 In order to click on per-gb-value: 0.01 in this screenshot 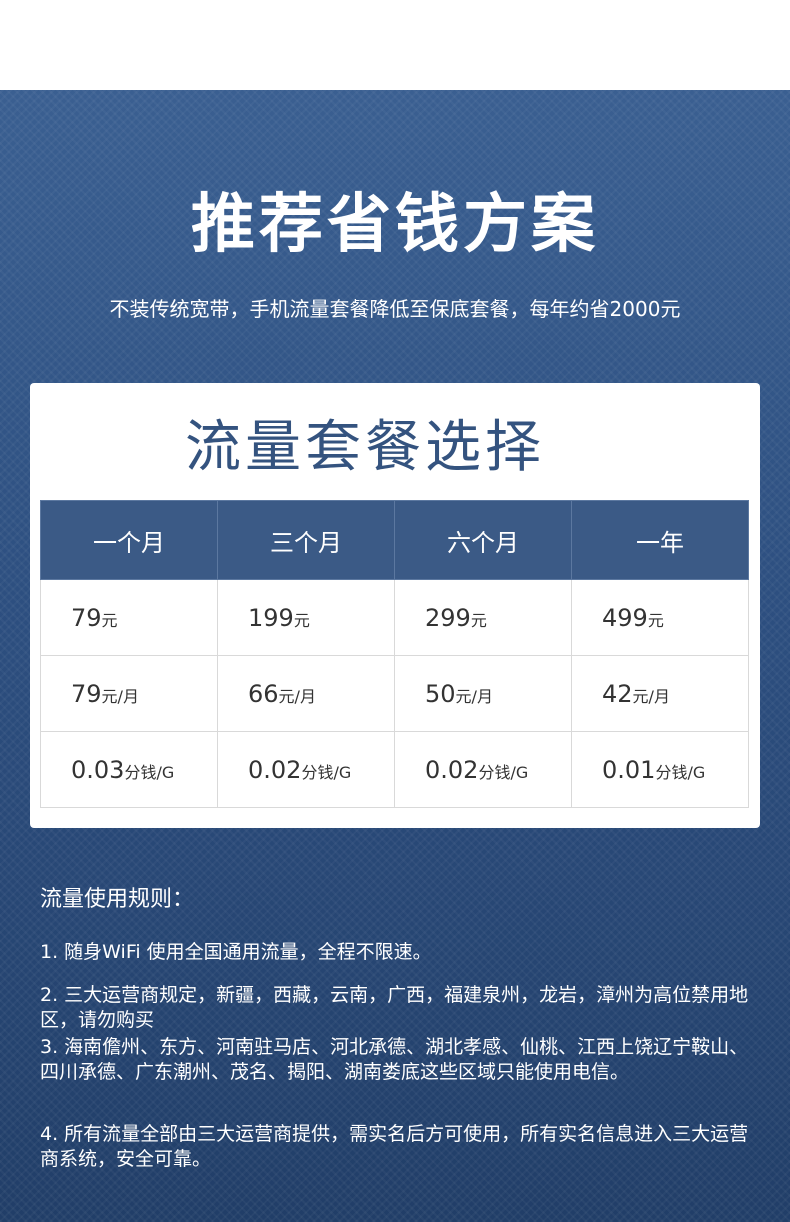, I will do `click(629, 769)`.